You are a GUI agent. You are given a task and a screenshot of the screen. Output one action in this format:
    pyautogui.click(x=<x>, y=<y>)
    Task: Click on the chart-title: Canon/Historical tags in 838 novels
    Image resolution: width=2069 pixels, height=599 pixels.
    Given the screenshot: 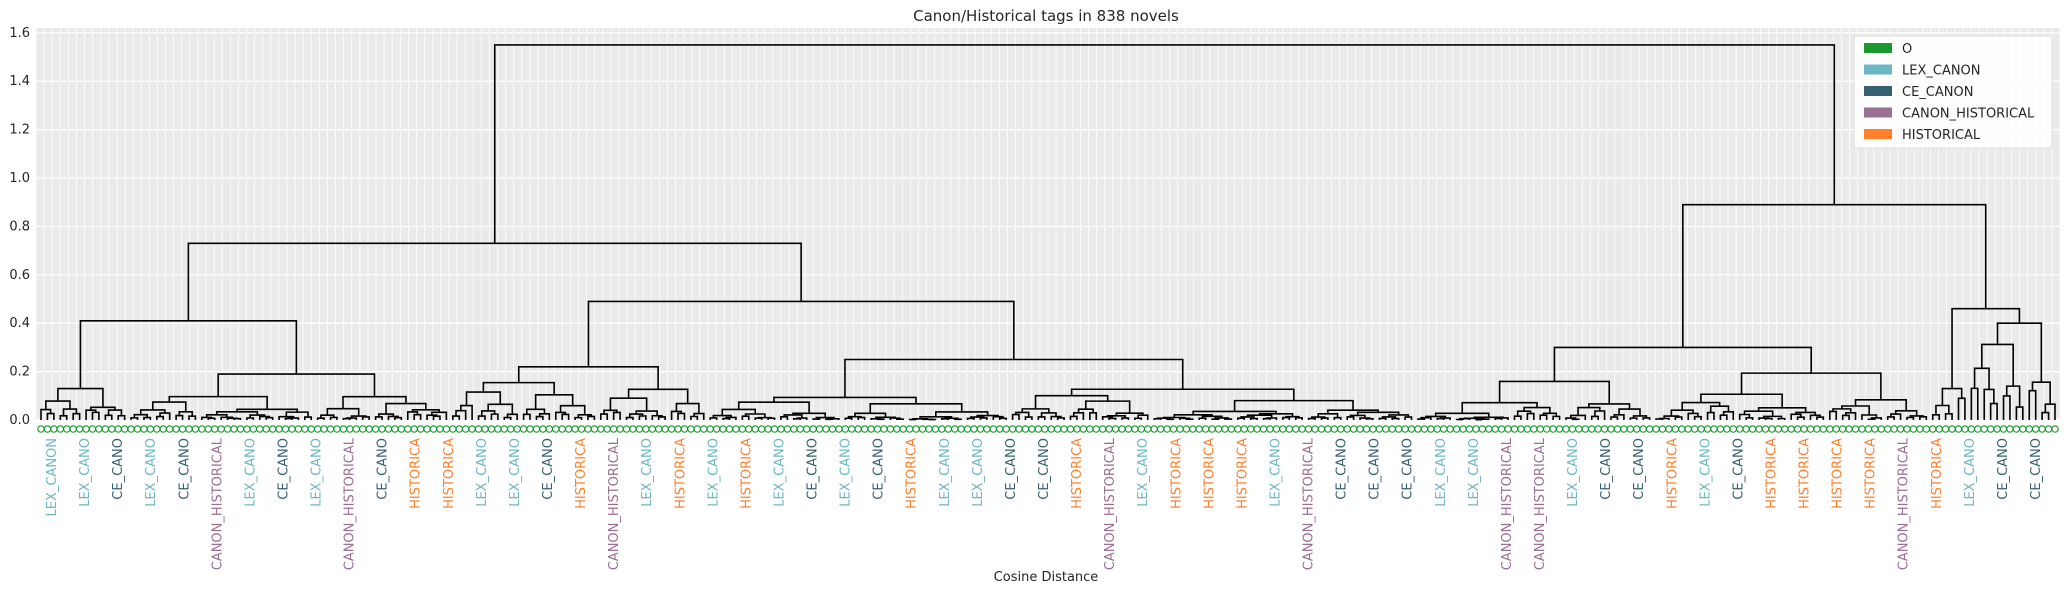 What is the action you would take?
    pyautogui.click(x=1046, y=16)
    